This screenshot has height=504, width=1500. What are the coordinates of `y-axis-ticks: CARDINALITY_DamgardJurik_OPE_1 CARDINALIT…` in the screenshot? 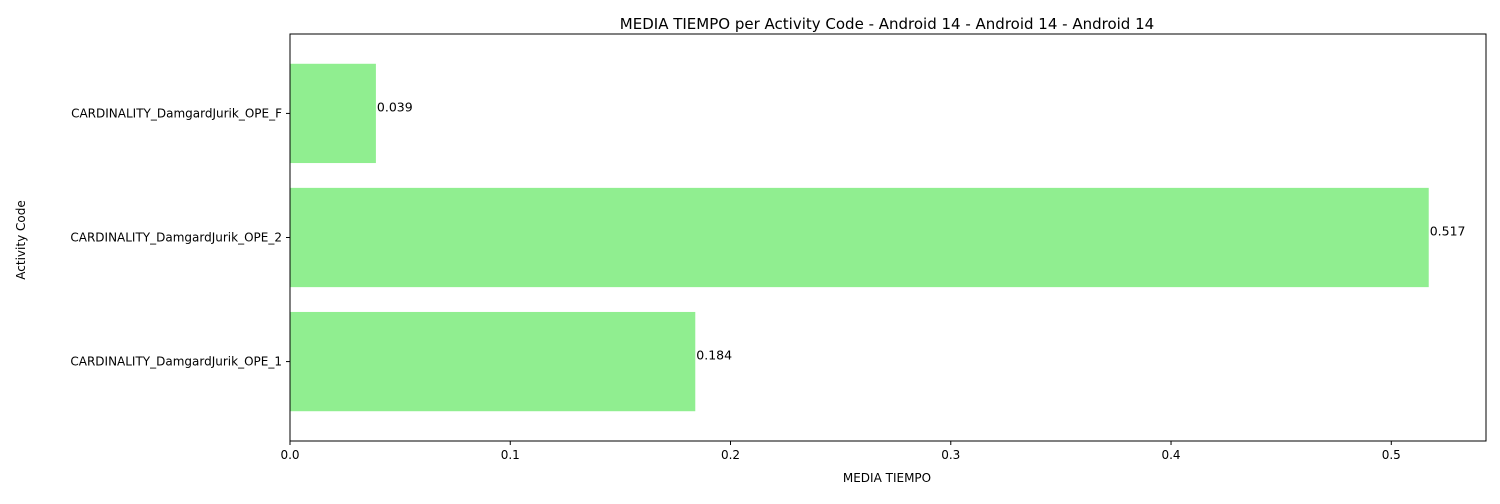 It's located at (180, 237).